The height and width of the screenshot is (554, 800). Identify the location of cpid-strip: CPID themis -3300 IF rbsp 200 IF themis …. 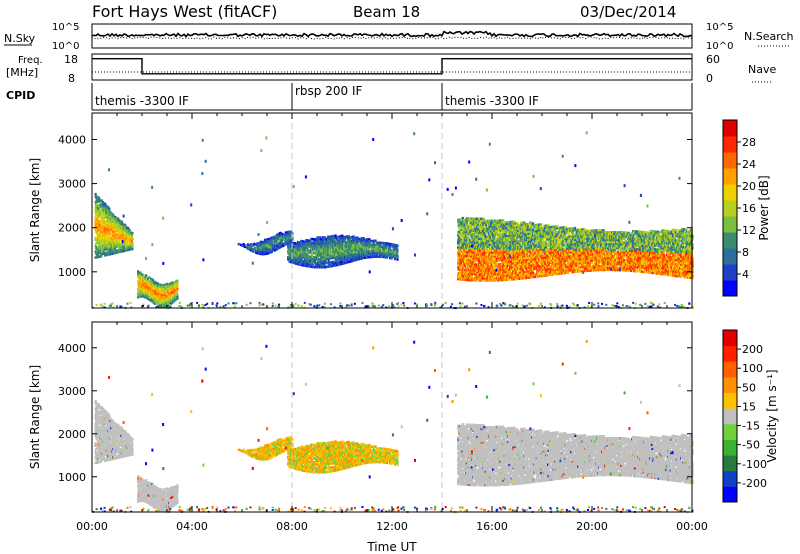
(349, 96).